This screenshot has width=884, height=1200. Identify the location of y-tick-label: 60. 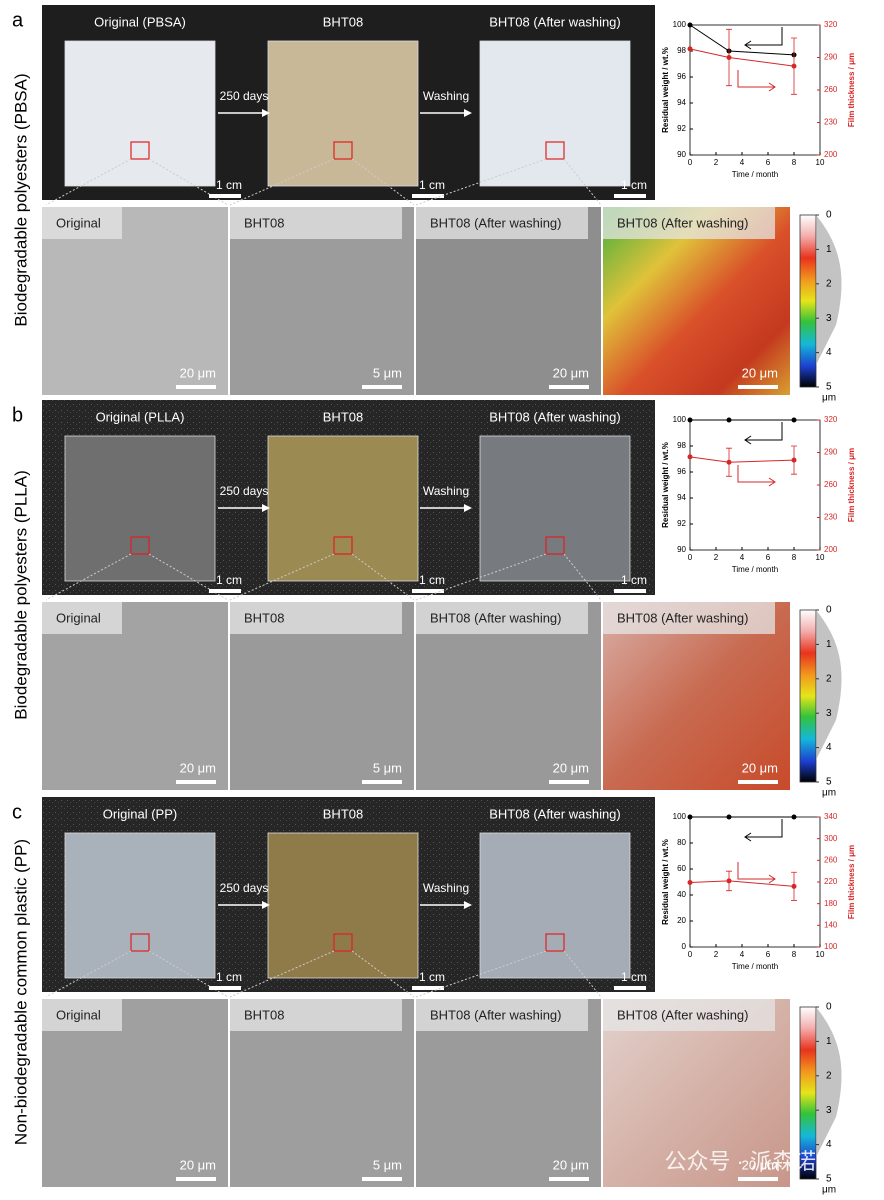
(681, 868).